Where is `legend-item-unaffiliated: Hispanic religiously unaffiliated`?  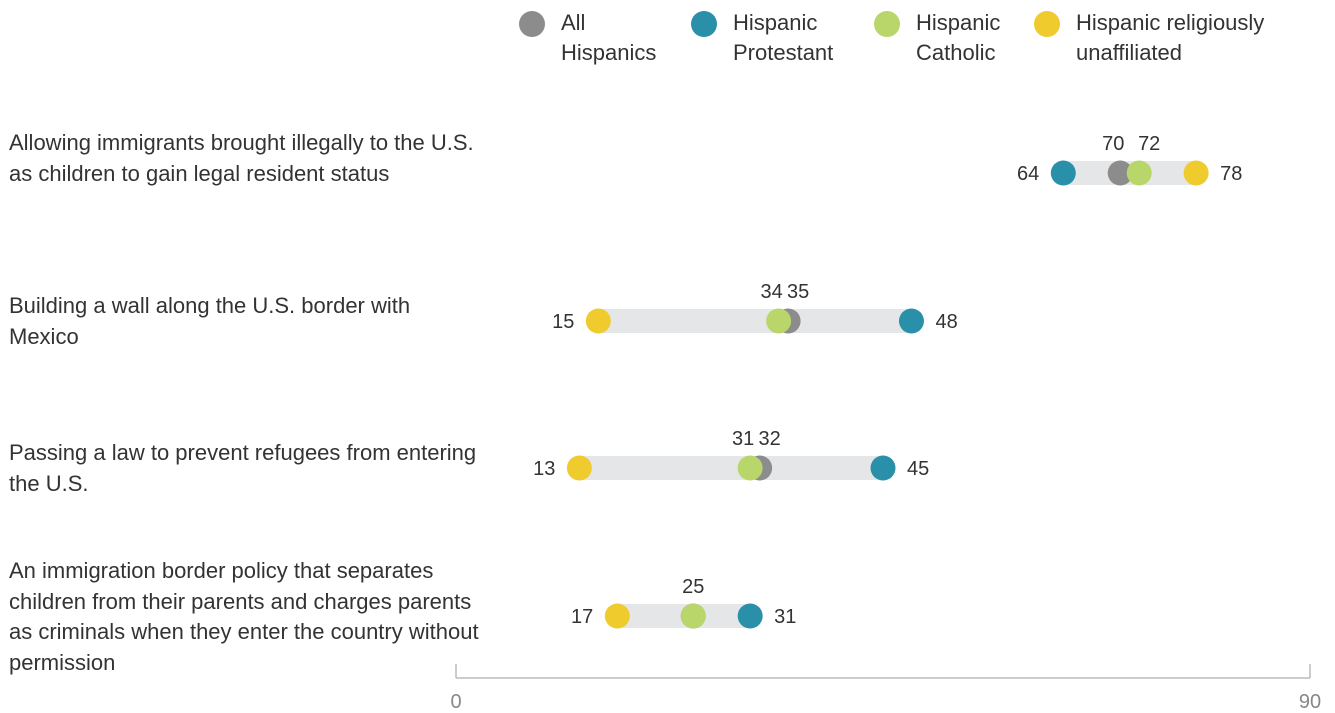
legend-item-unaffiliated: Hispanic religiously unaffiliated is located at coordinates (1149, 38).